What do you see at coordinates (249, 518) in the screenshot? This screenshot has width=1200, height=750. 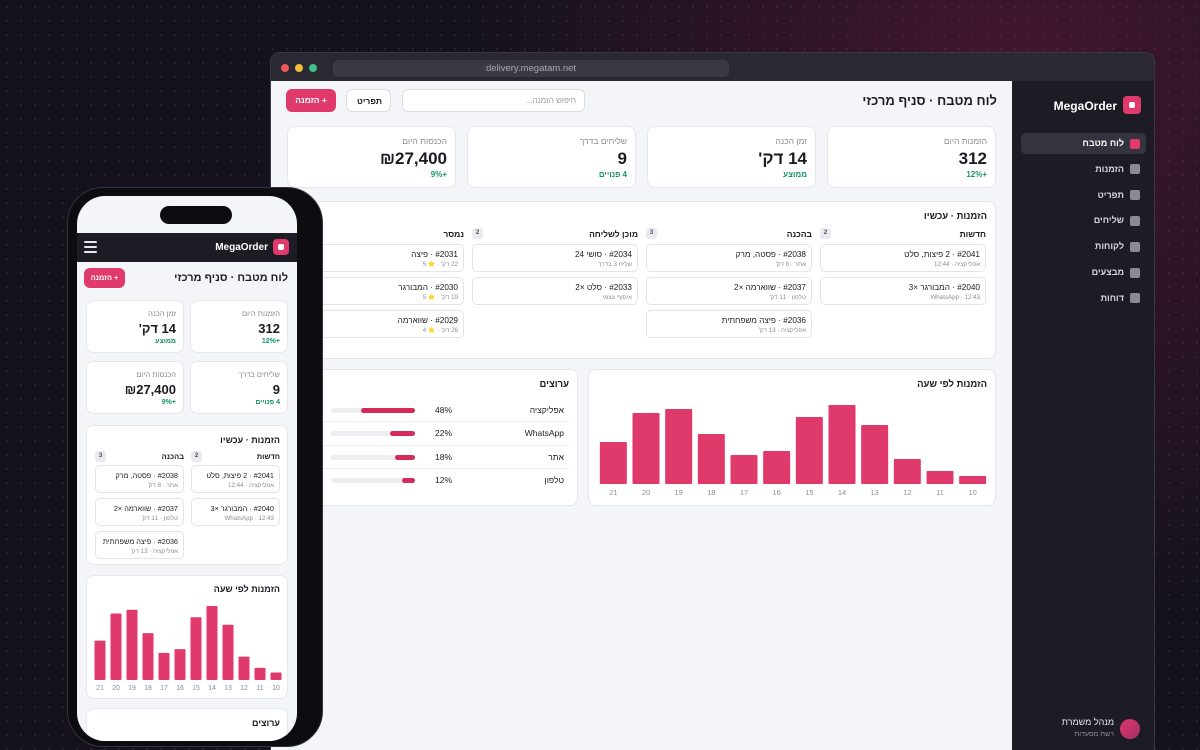 I see `order-meta: WhatsApp · 12:43` at bounding box center [249, 518].